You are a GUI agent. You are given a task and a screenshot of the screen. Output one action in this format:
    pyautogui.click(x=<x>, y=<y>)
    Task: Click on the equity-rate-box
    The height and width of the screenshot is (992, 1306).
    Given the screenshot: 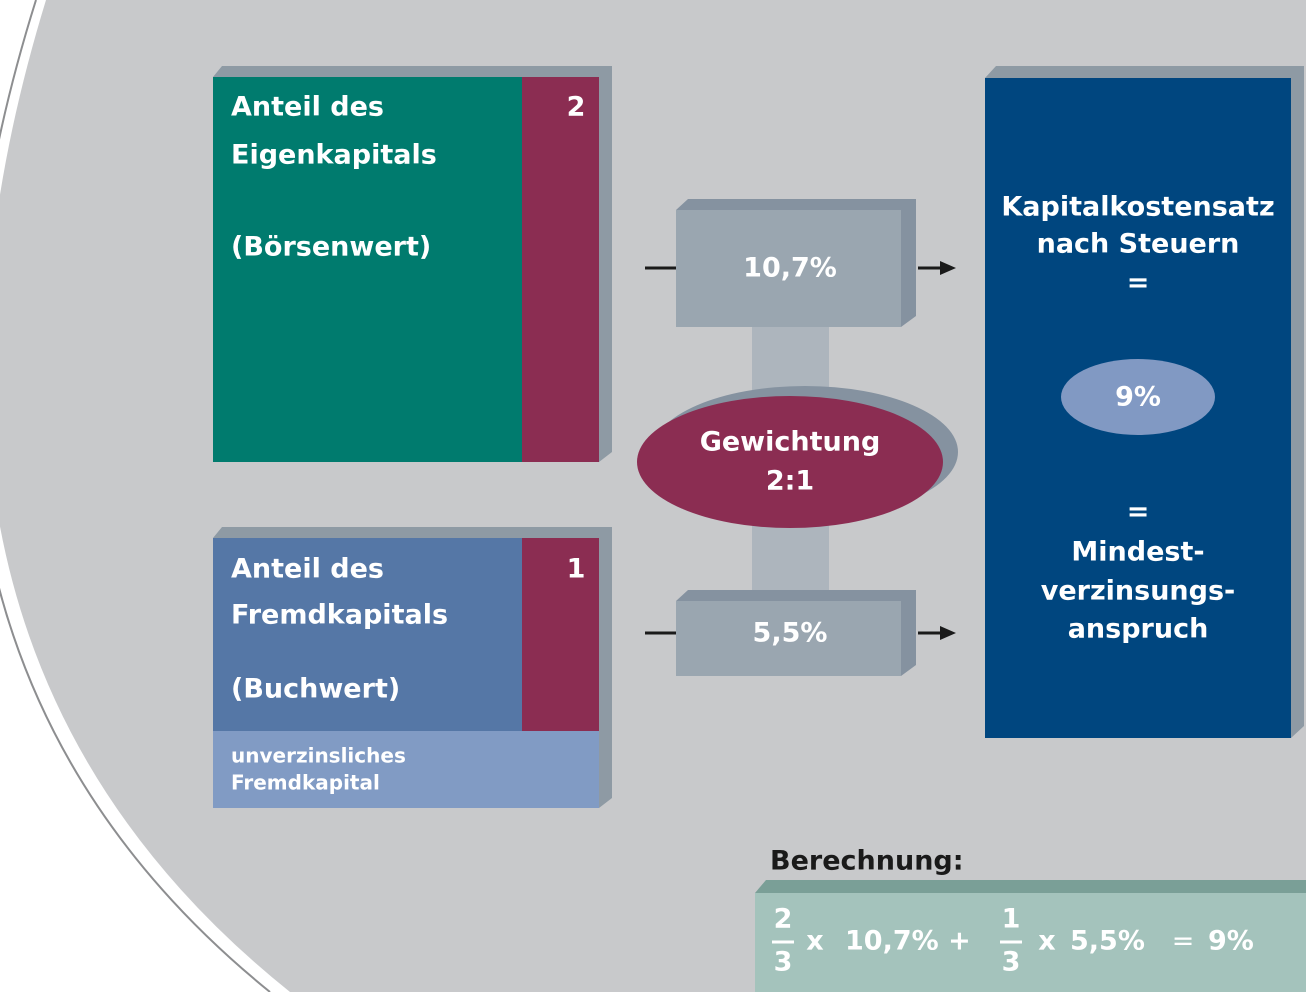 What is the action you would take?
    pyautogui.click(x=788, y=268)
    